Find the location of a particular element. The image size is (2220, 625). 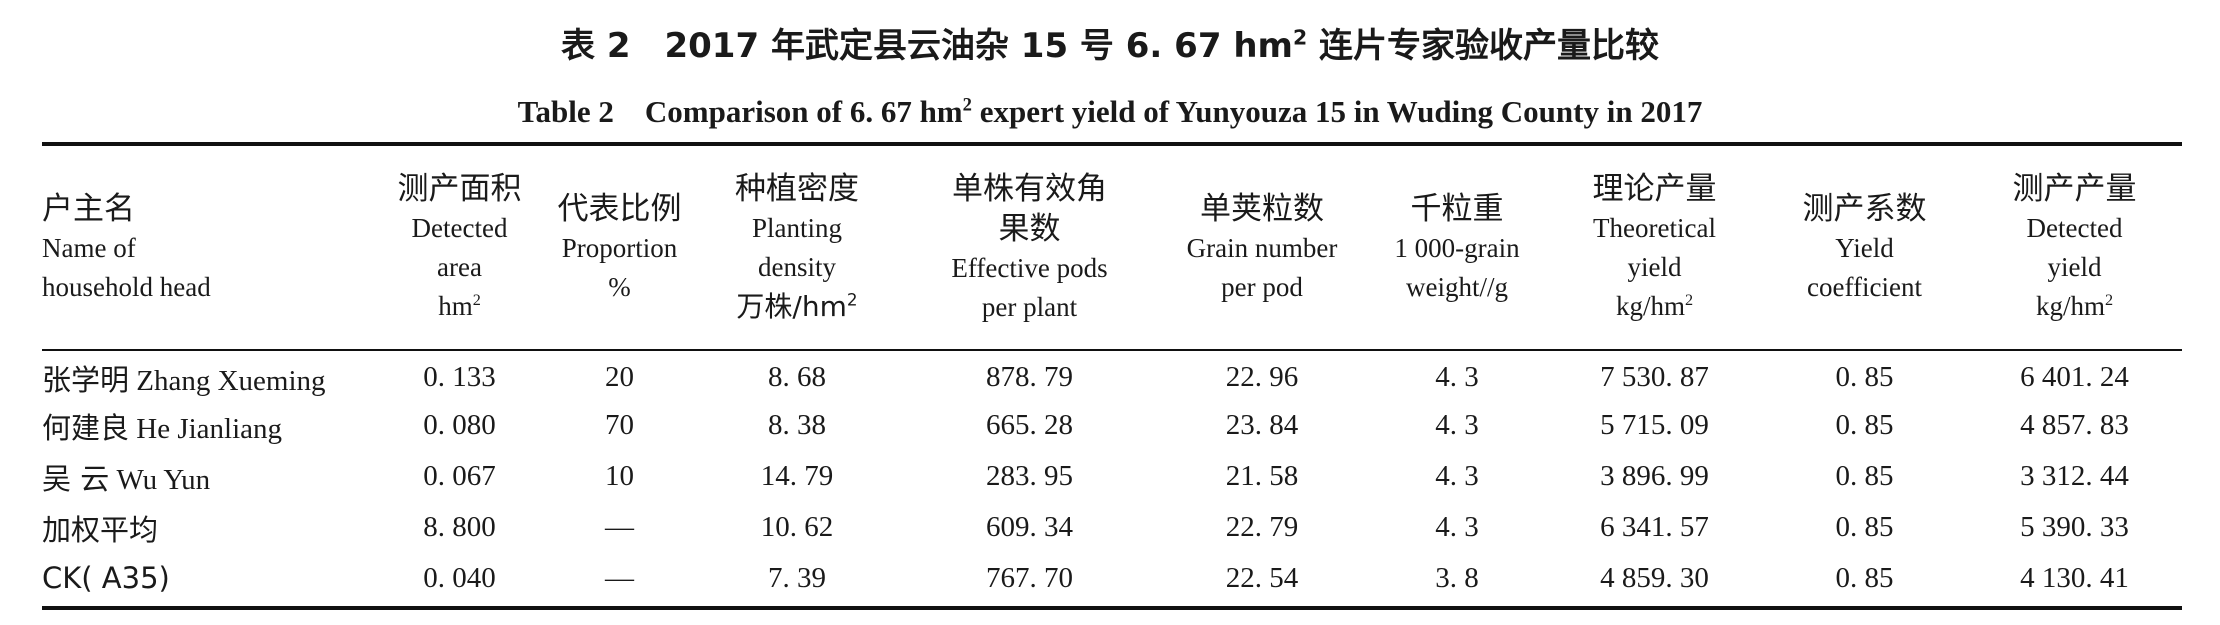

header-cn: 户主名 is located at coordinates (88, 208).